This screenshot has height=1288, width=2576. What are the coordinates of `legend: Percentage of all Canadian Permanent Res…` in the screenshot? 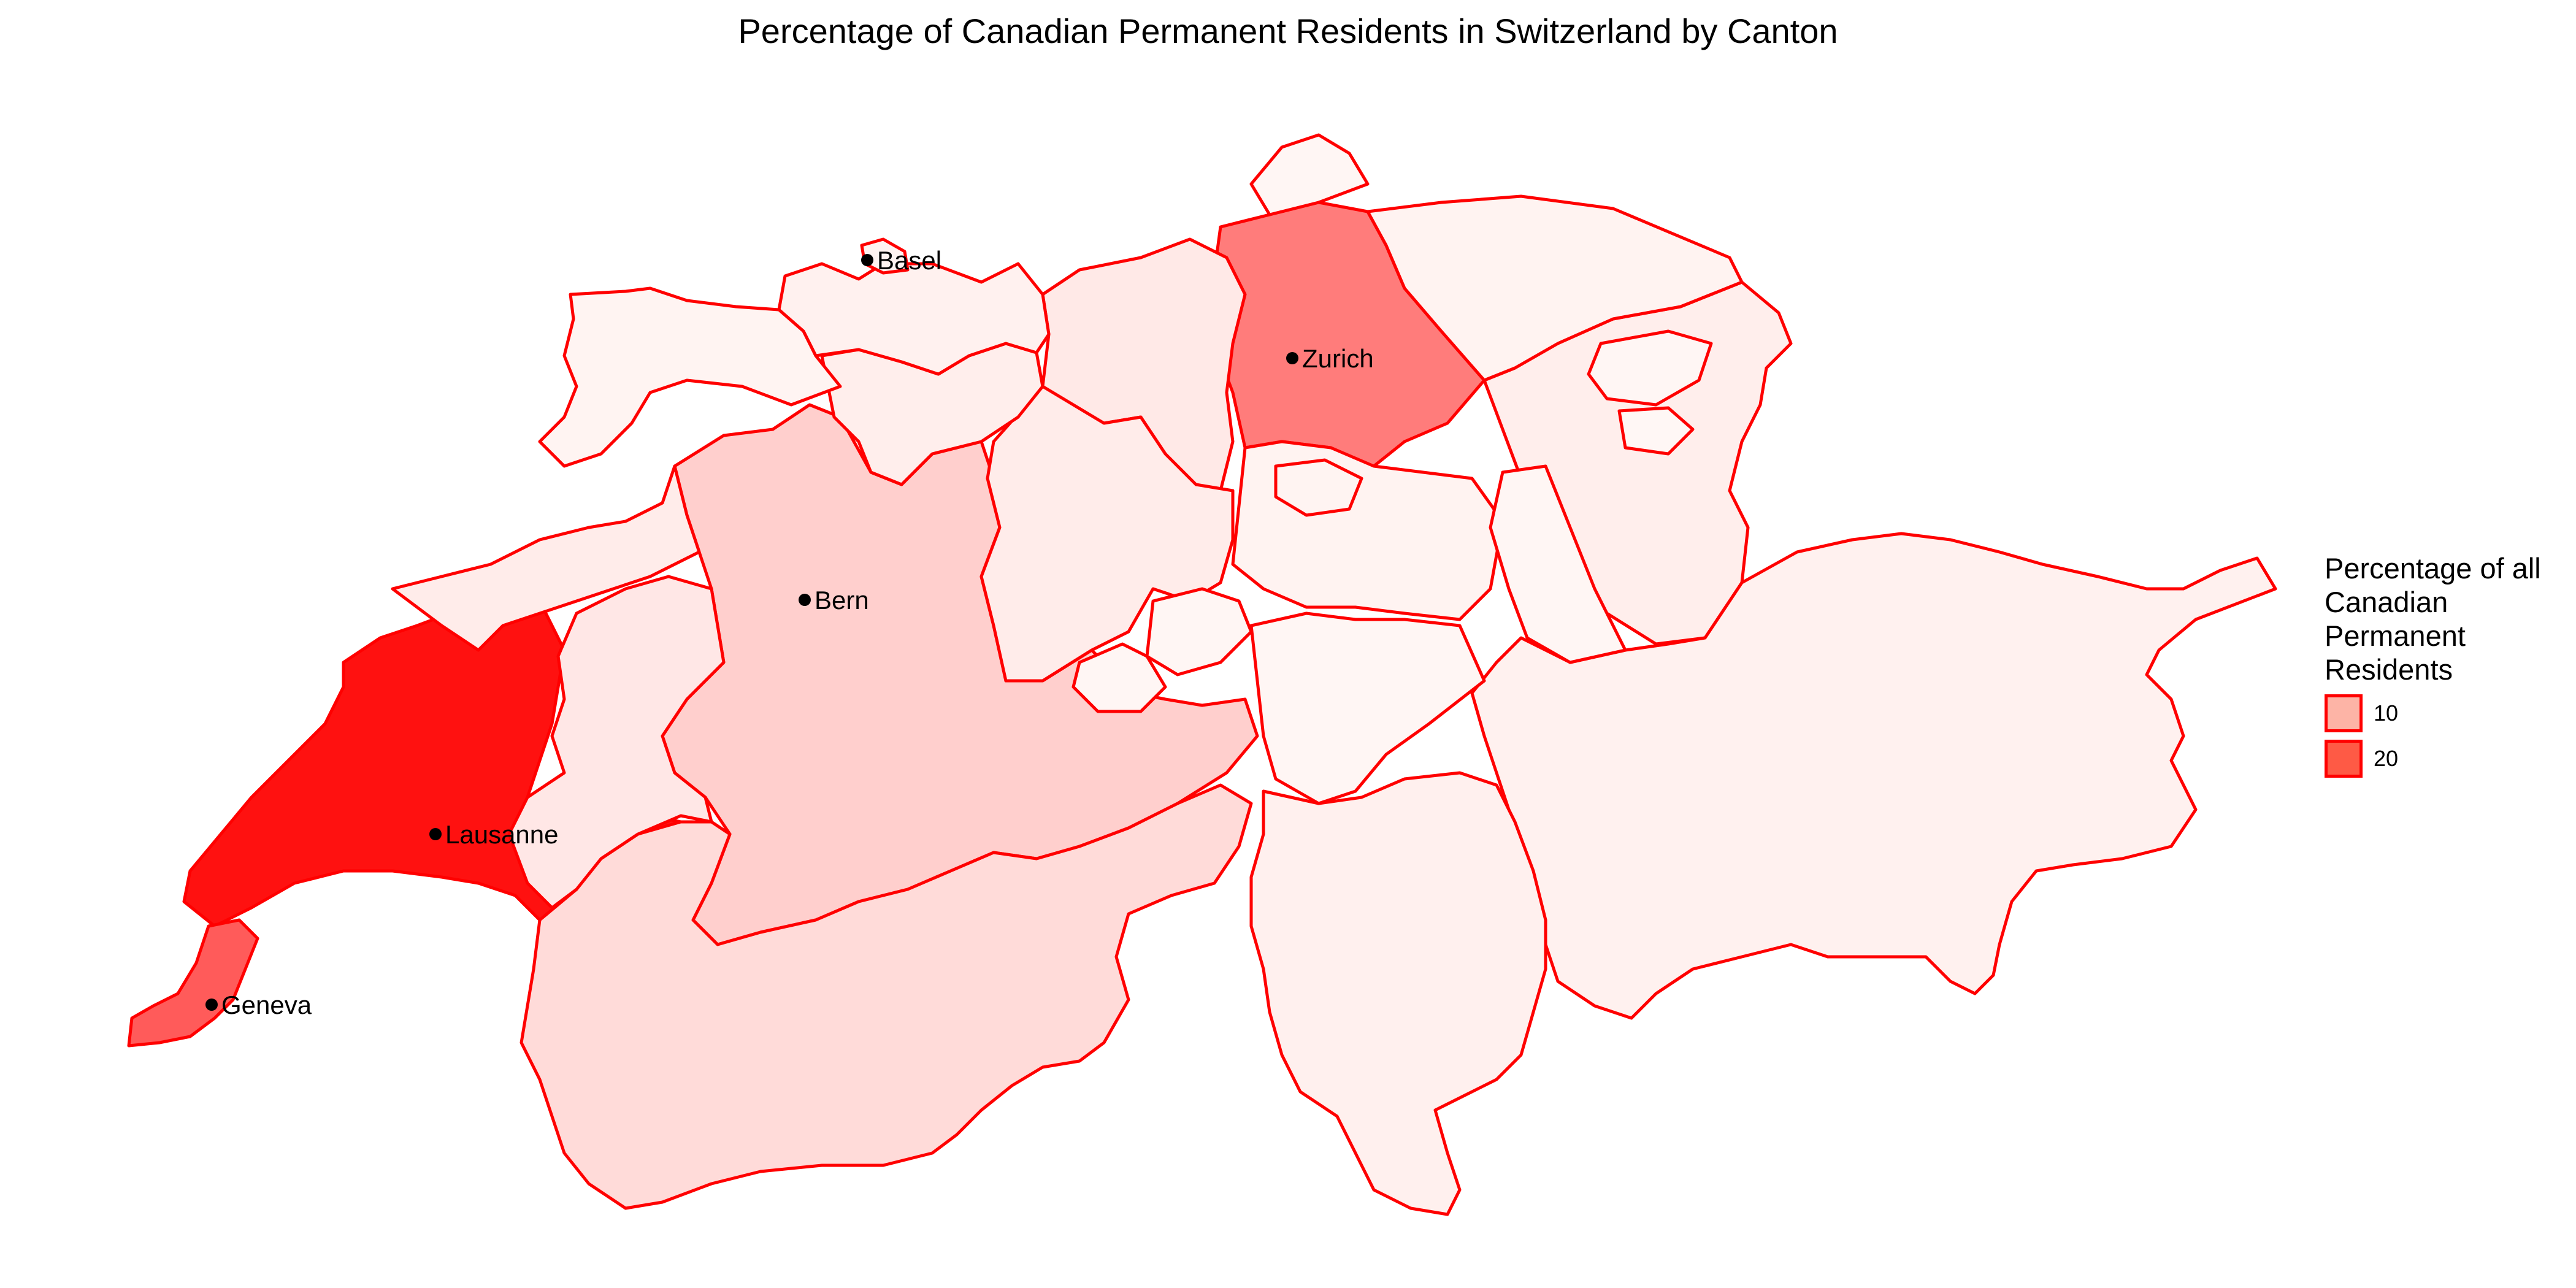 It's located at (2447, 665).